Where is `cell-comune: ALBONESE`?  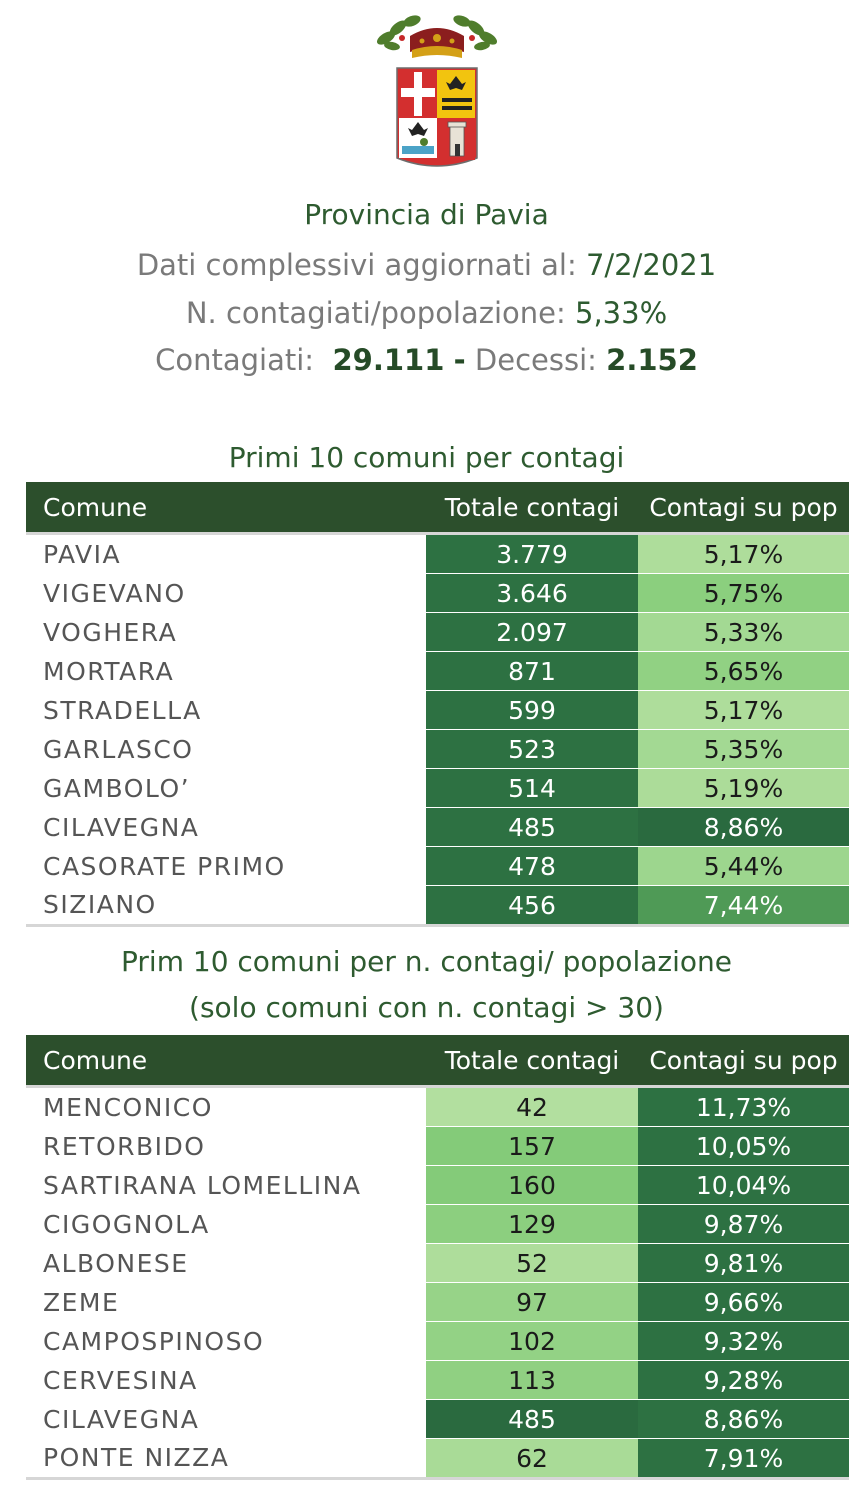
cell-comune: ALBONESE is located at coordinates (226, 1263).